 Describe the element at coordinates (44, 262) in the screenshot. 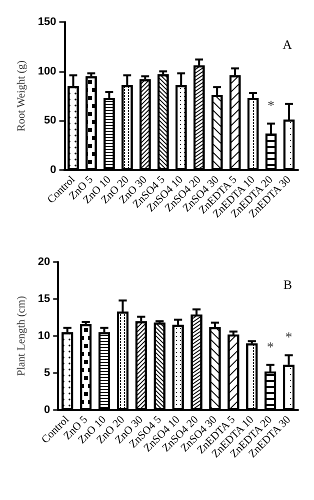

I see `y-tick-label: 20` at that location.